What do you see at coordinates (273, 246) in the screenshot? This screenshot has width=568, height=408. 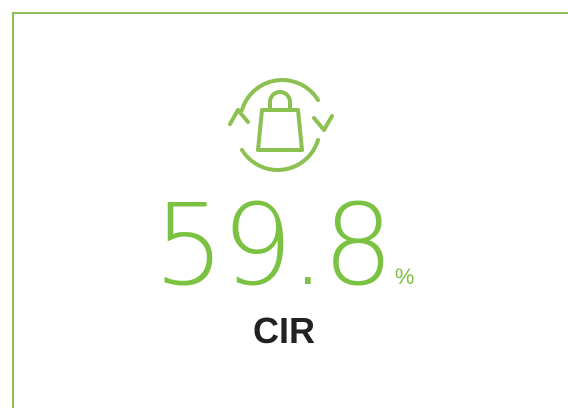 I see `kpi-value: 59.8` at bounding box center [273, 246].